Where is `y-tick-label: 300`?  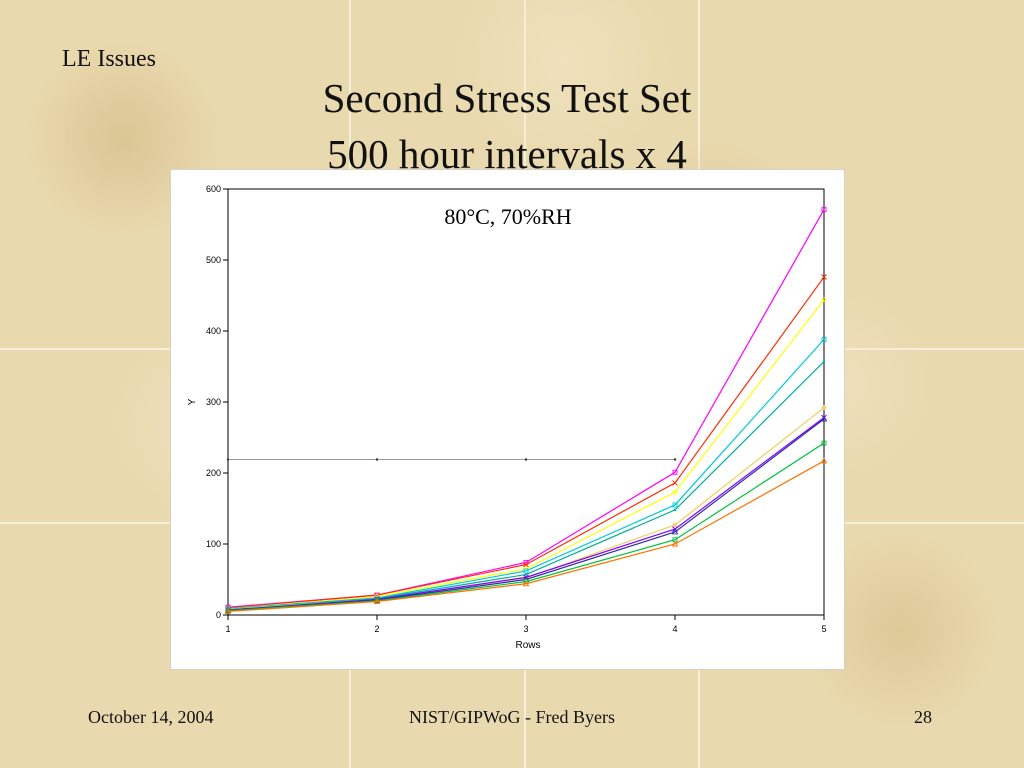
y-tick-label: 300 is located at coordinates (213, 402).